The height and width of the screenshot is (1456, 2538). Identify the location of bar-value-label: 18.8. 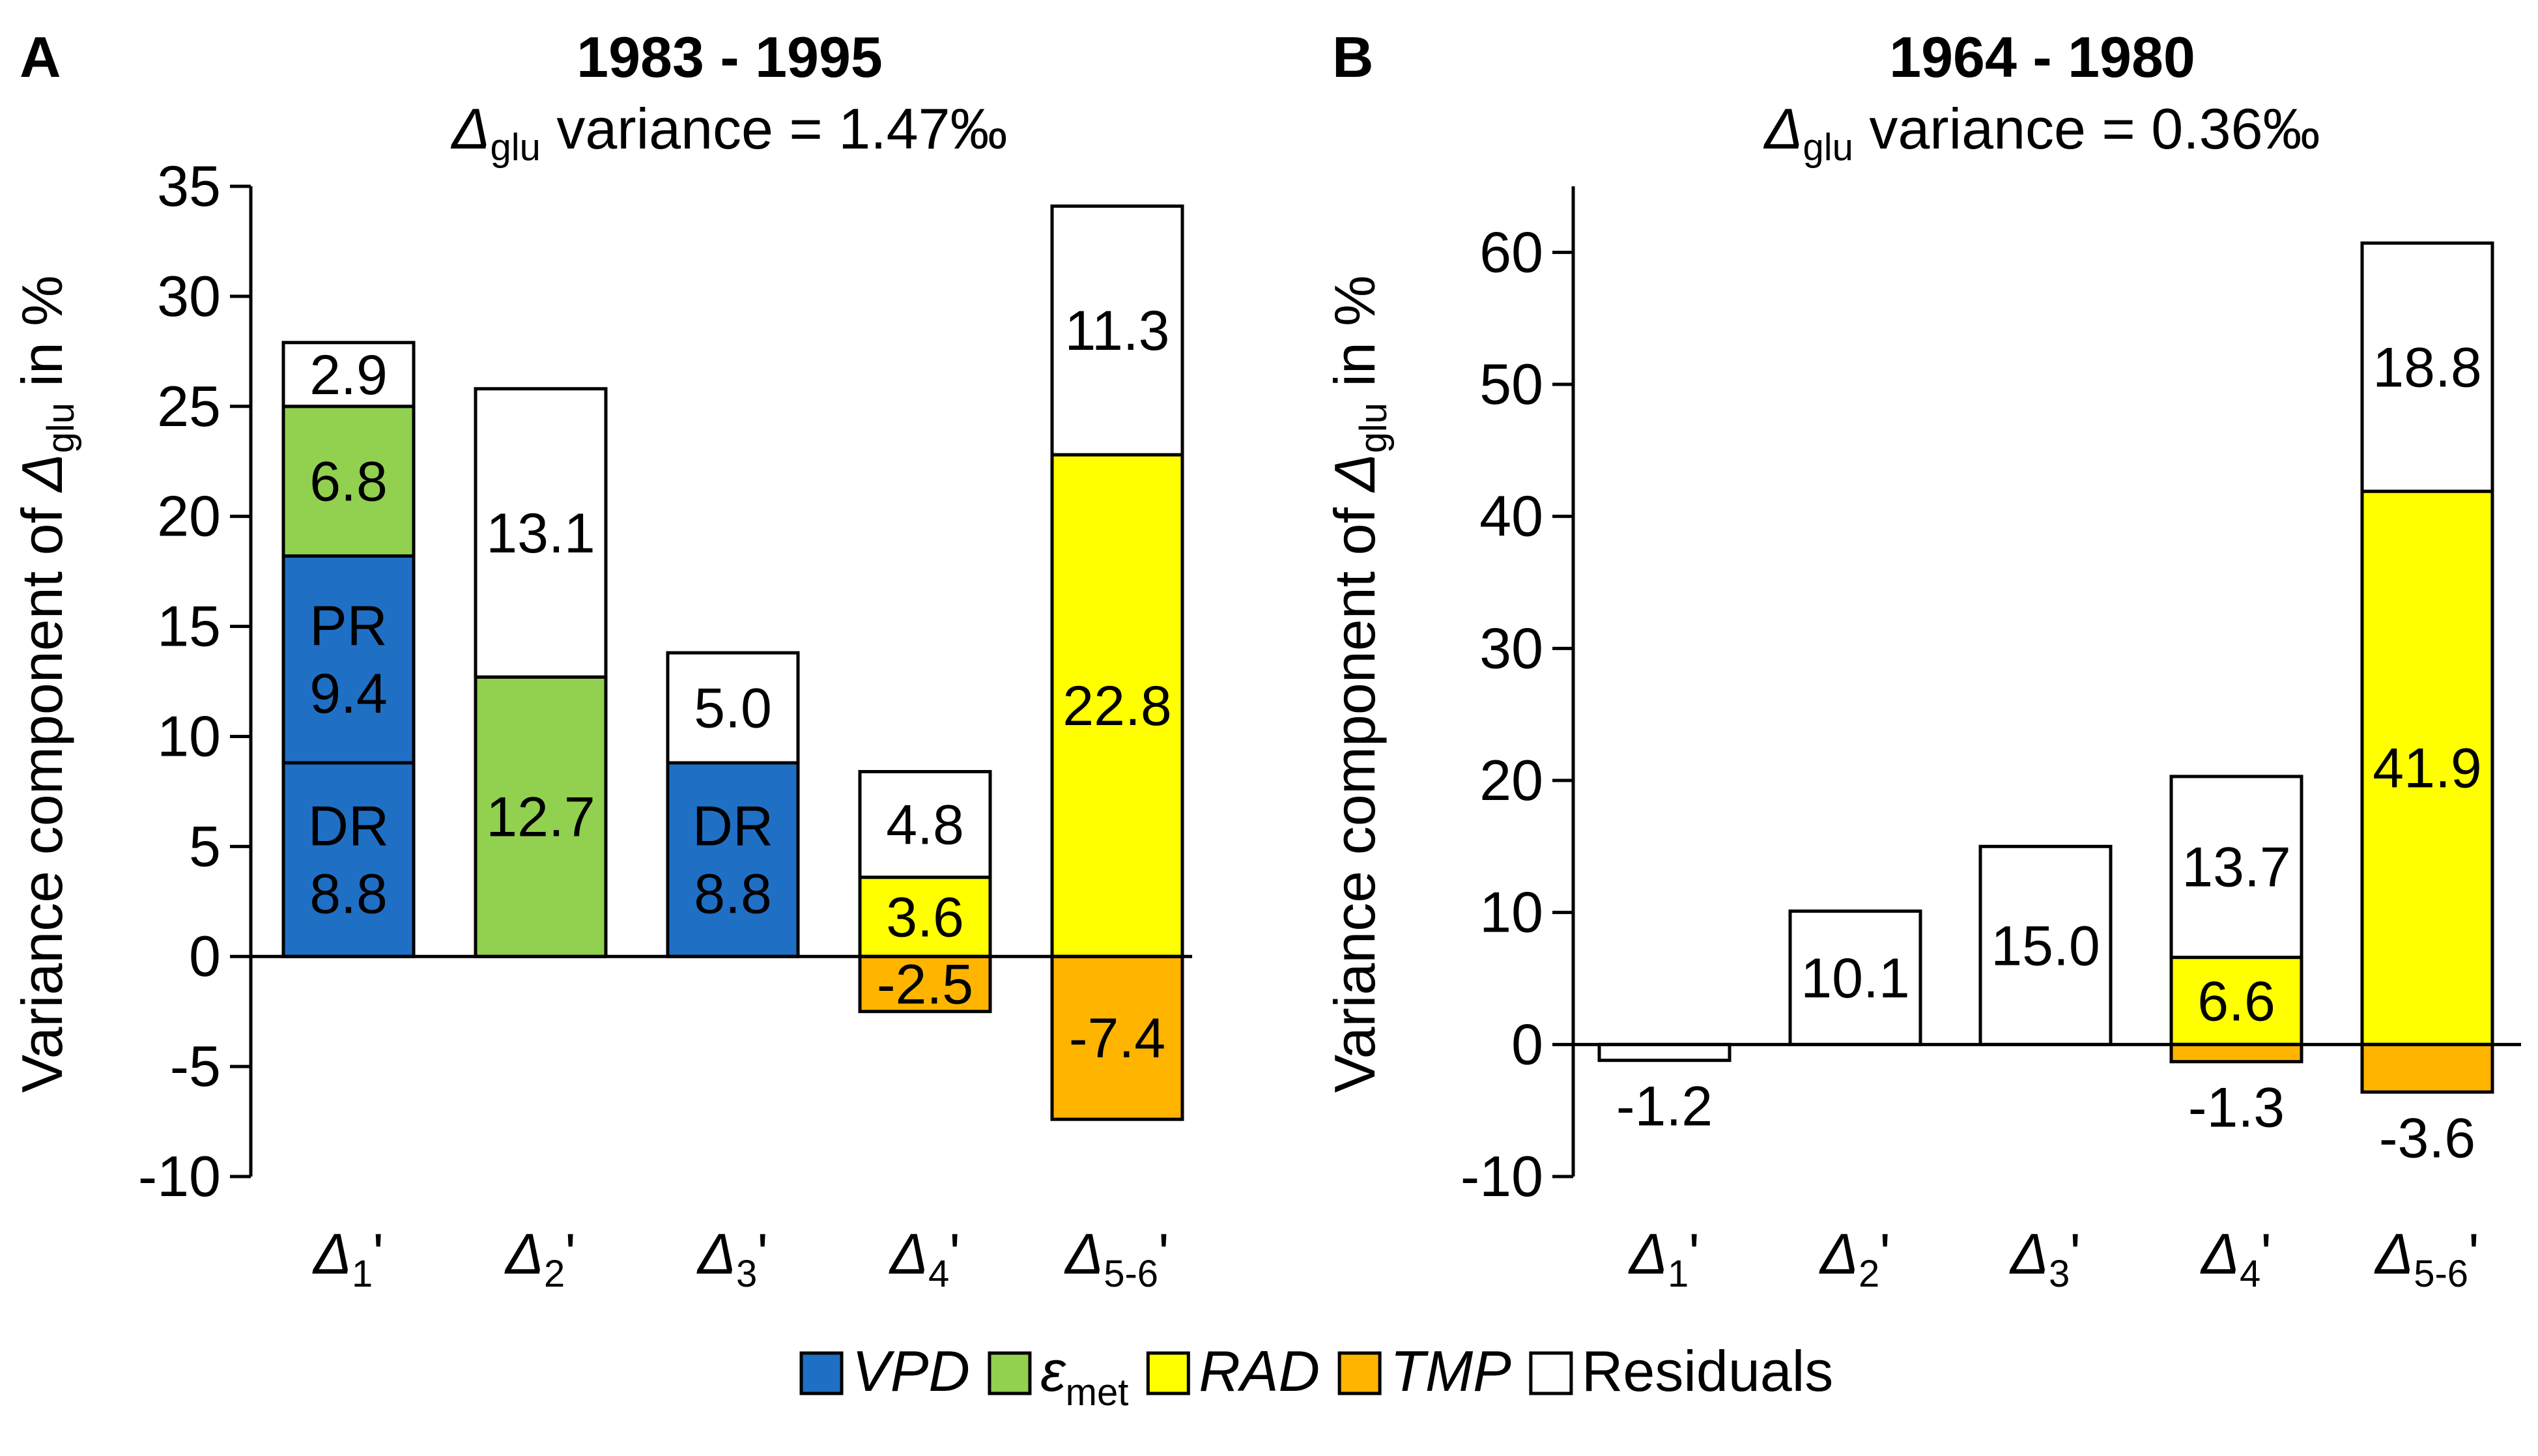
(2427, 368).